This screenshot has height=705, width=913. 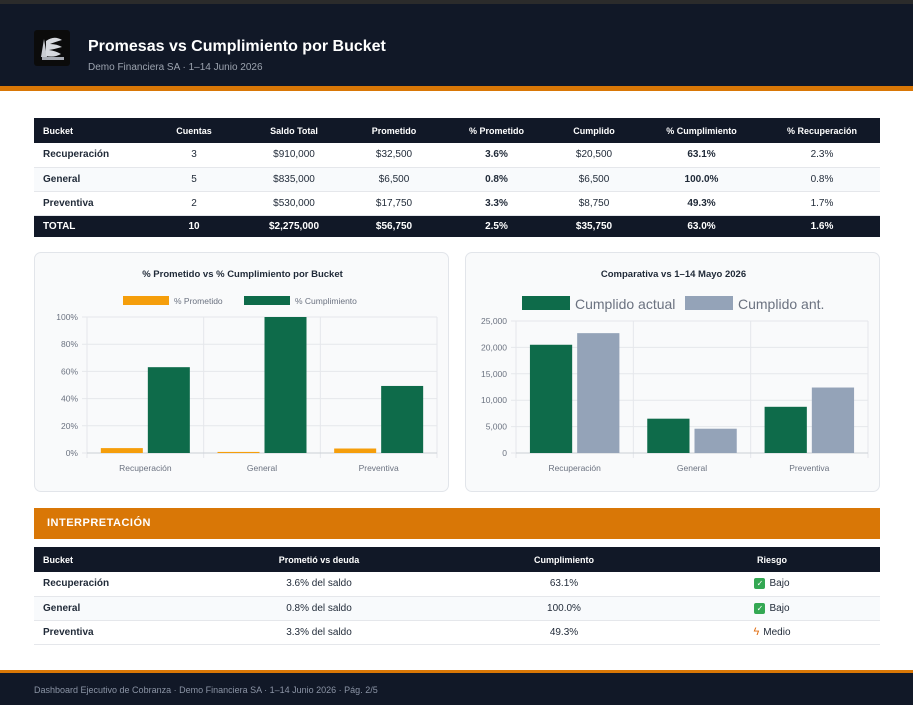 What do you see at coordinates (194, 226) in the screenshot?
I see `total-cuentas: 10` at bounding box center [194, 226].